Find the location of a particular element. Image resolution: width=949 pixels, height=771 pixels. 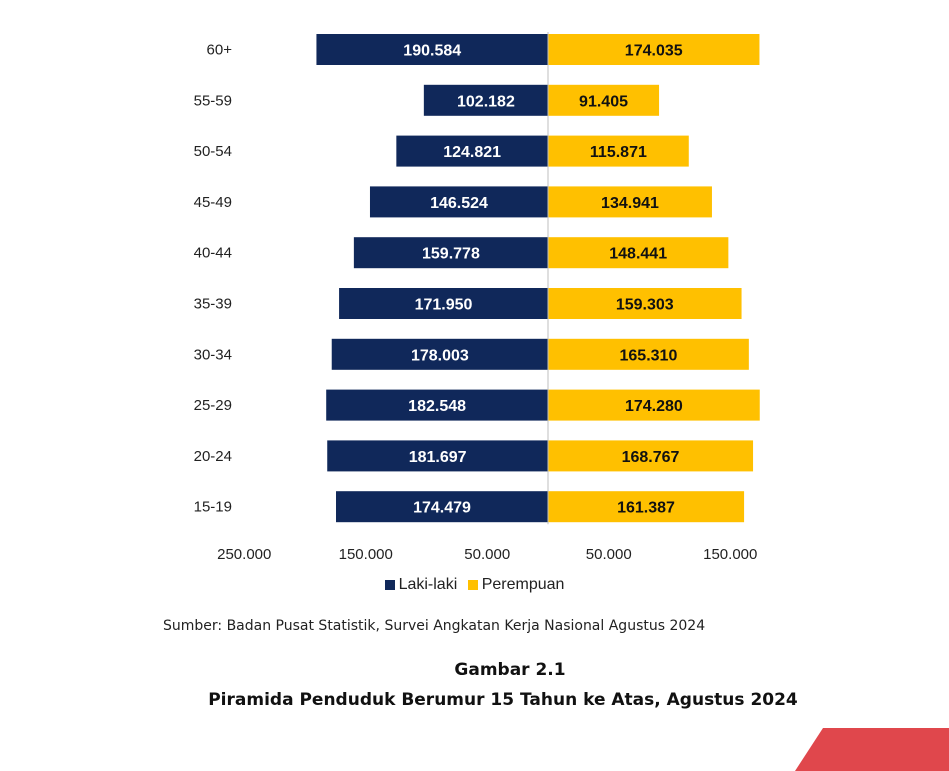

corner-stripe-shape is located at coordinates (872, 749).